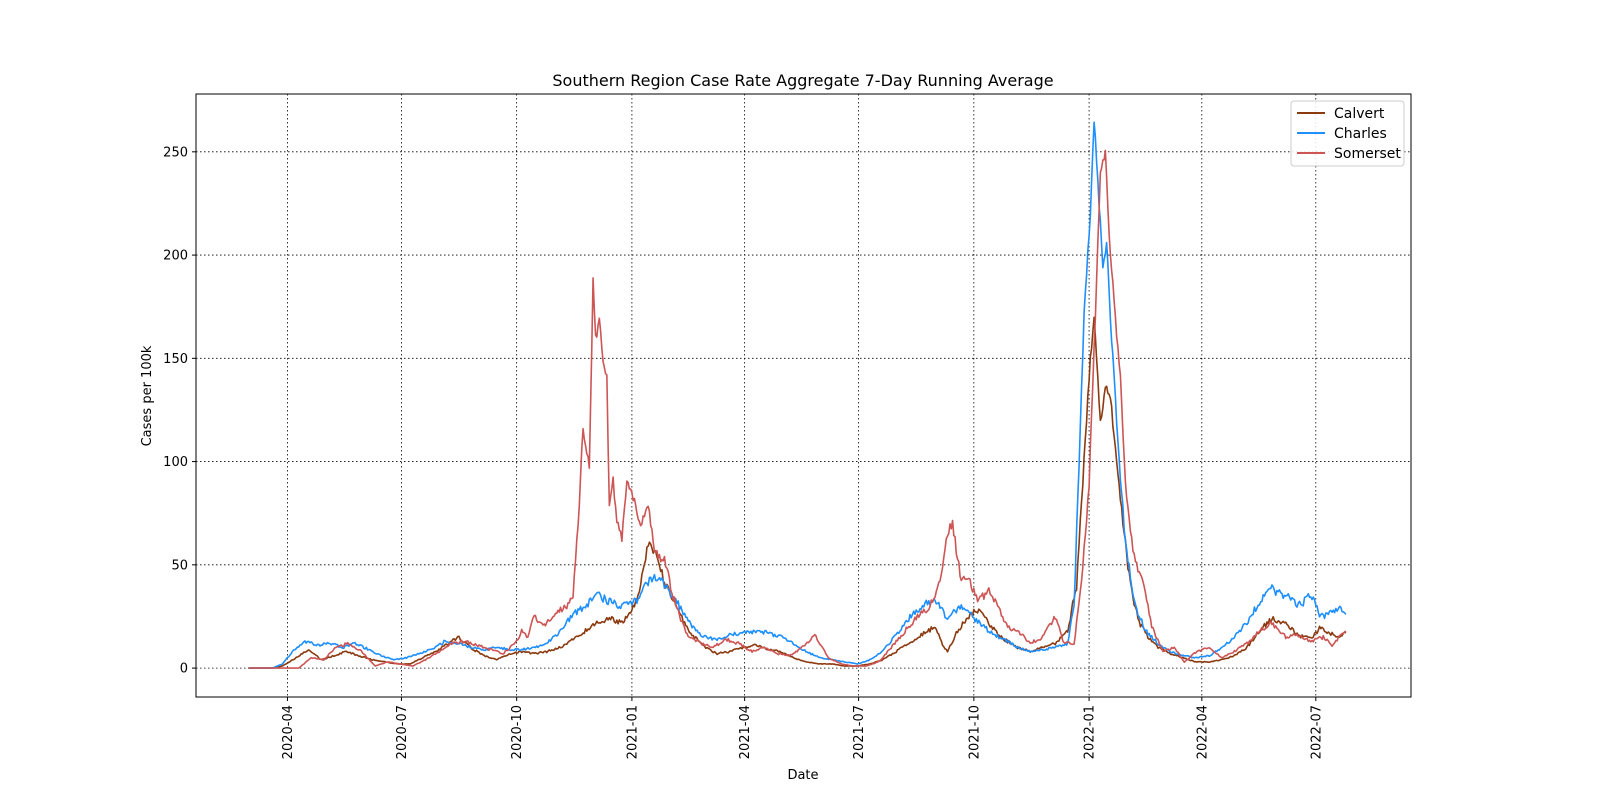  I want to click on x-tick-label: 2021-10, so click(974, 732).